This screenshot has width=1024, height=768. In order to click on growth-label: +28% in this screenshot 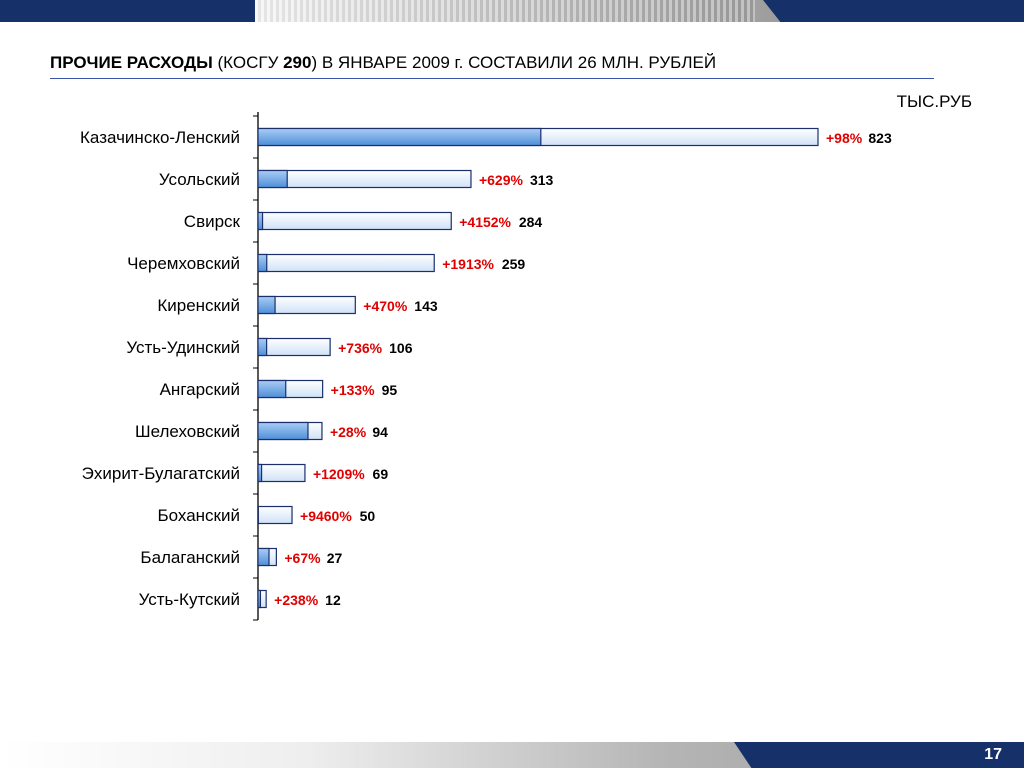, I will do `click(348, 432)`.